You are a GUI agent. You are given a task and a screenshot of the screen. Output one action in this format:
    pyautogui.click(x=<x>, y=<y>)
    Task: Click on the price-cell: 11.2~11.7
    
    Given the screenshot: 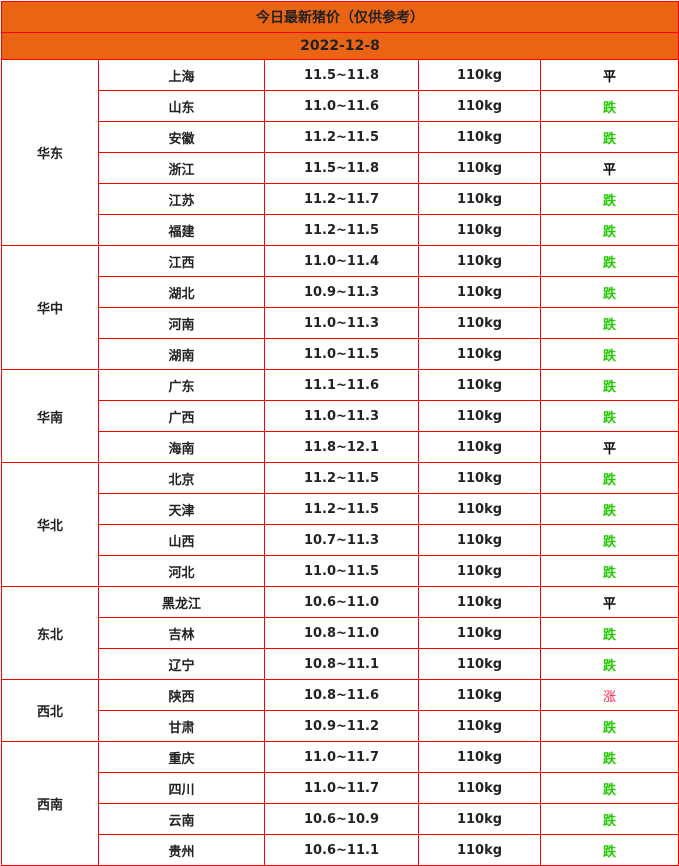 What is the action you would take?
    pyautogui.click(x=341, y=199)
    